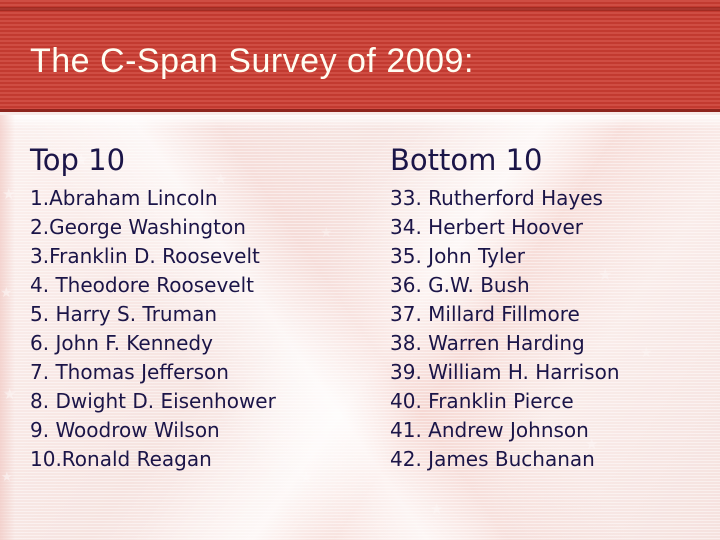 The height and width of the screenshot is (540, 720). Describe the element at coordinates (7, 327) in the screenshot. I see `flag-union-strip` at that location.